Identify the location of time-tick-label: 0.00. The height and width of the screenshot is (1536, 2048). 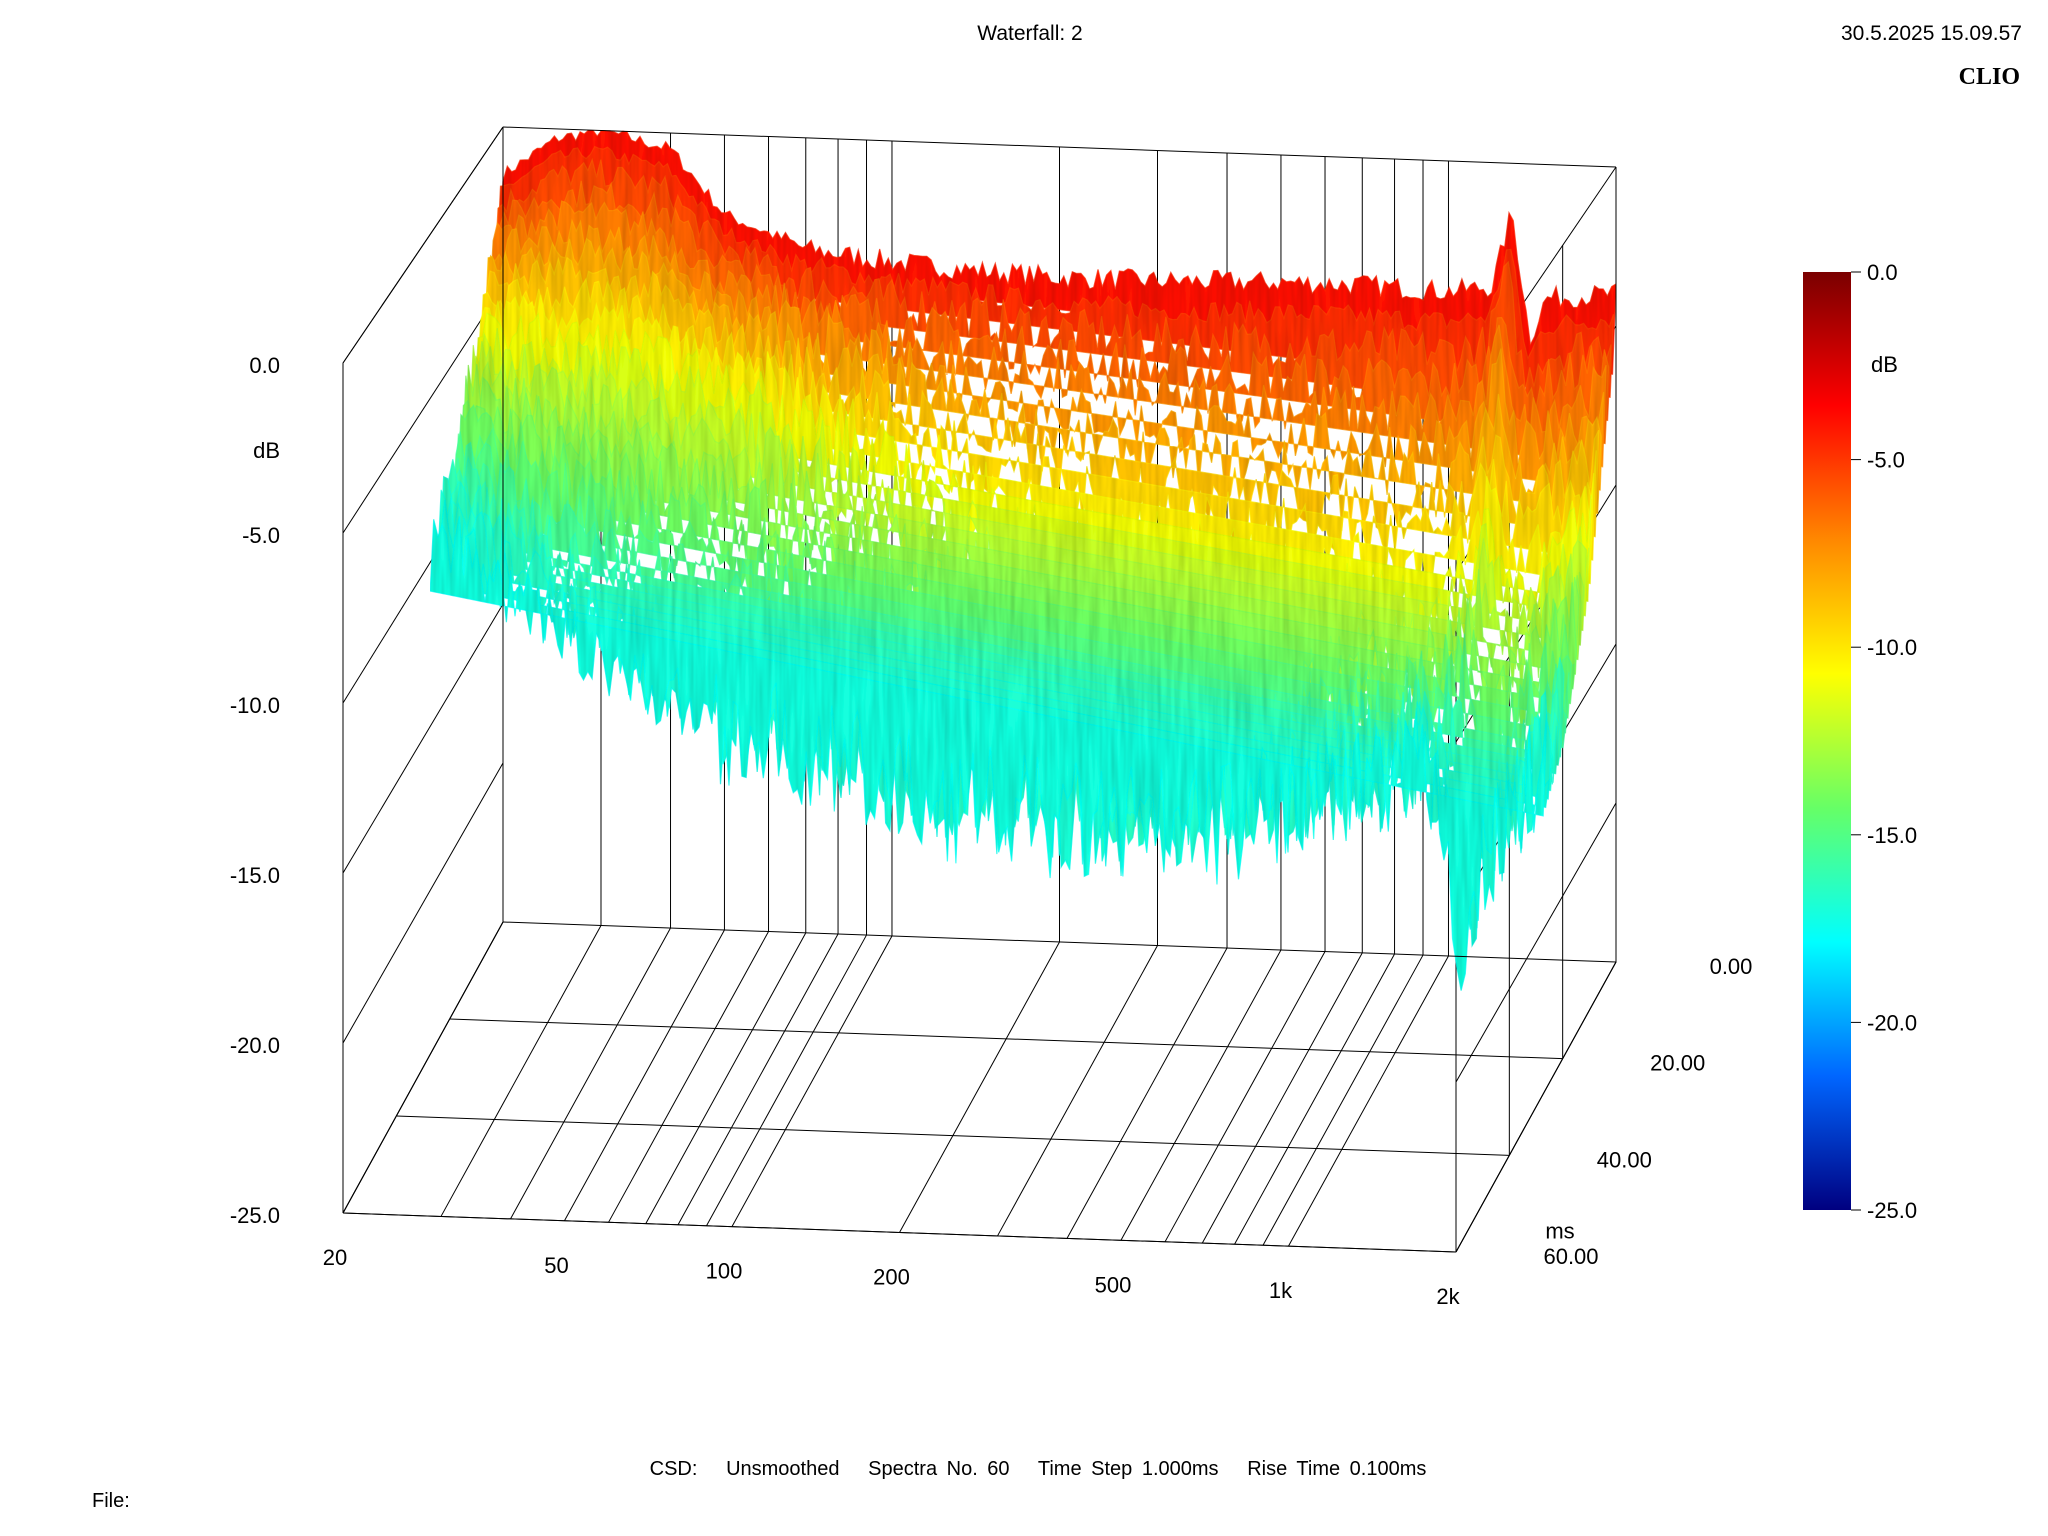
(1731, 966).